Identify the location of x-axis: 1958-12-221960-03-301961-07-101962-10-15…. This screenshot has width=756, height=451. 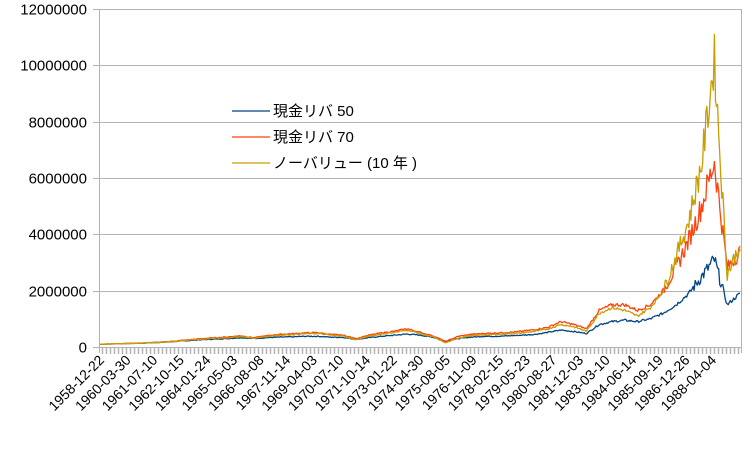
(392, 381).